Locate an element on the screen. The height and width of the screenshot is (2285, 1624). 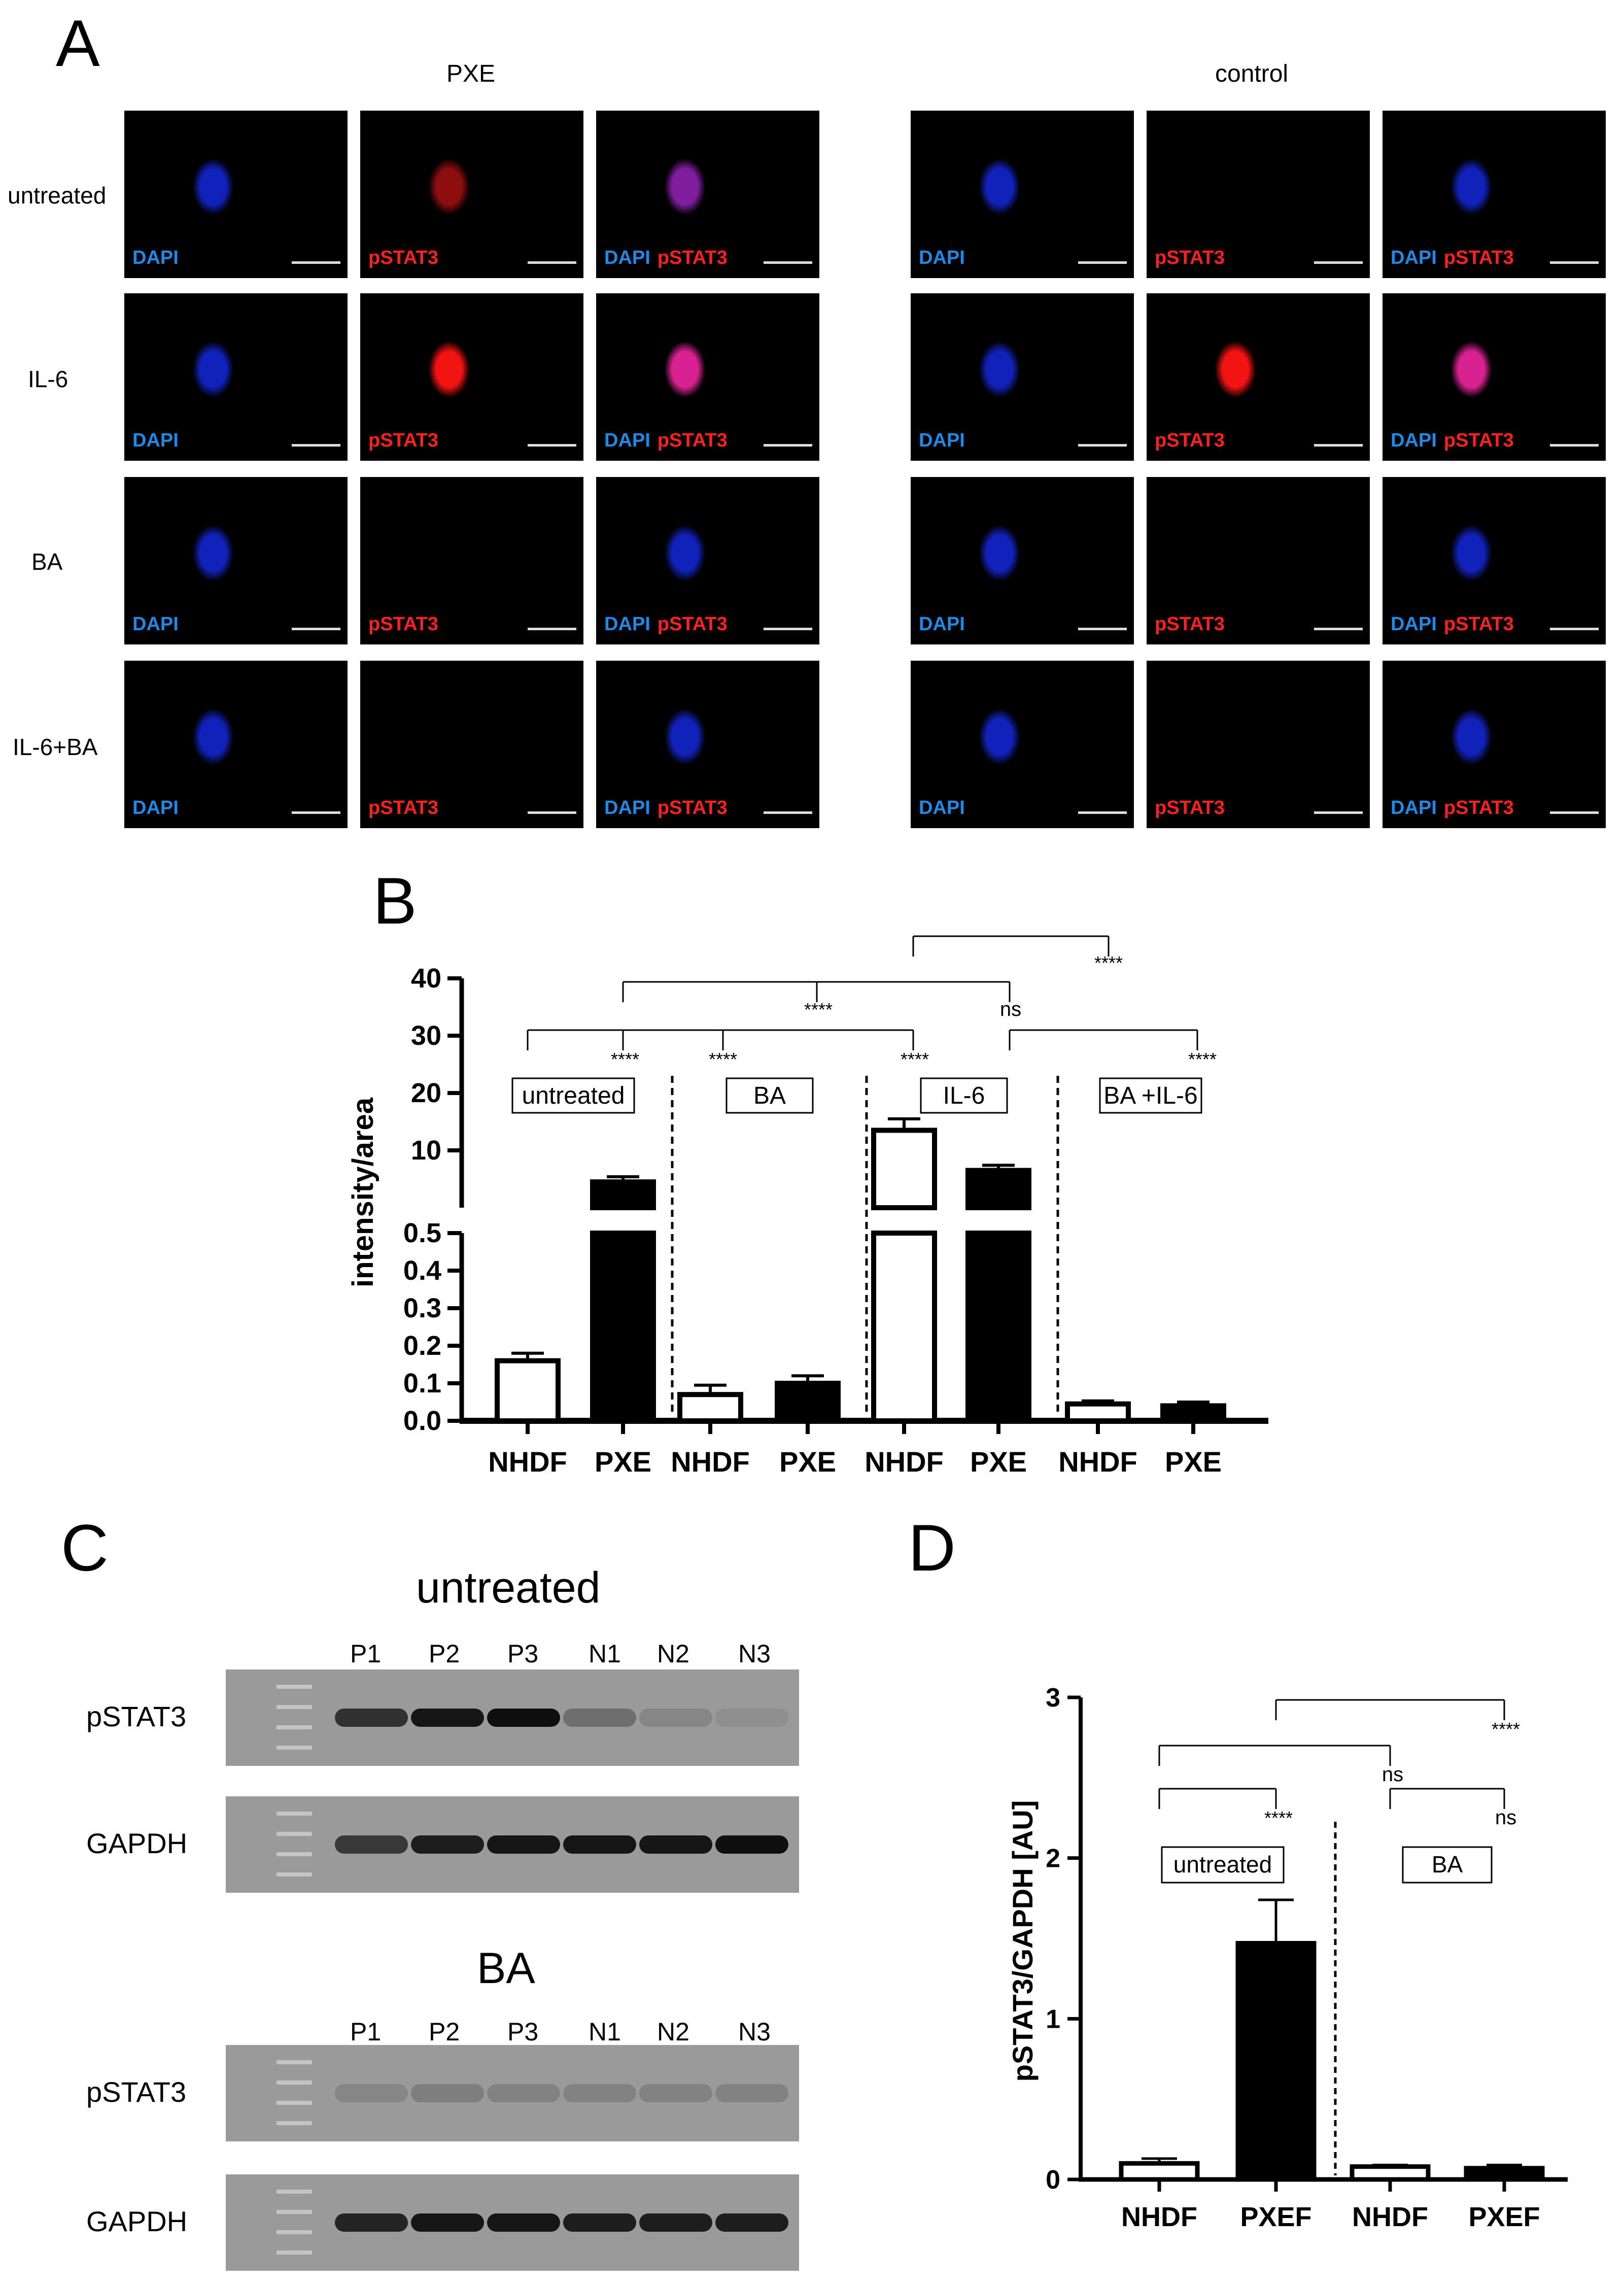
micrograph-pxe-2-pstat3: pSTAT3 is located at coordinates (472, 560).